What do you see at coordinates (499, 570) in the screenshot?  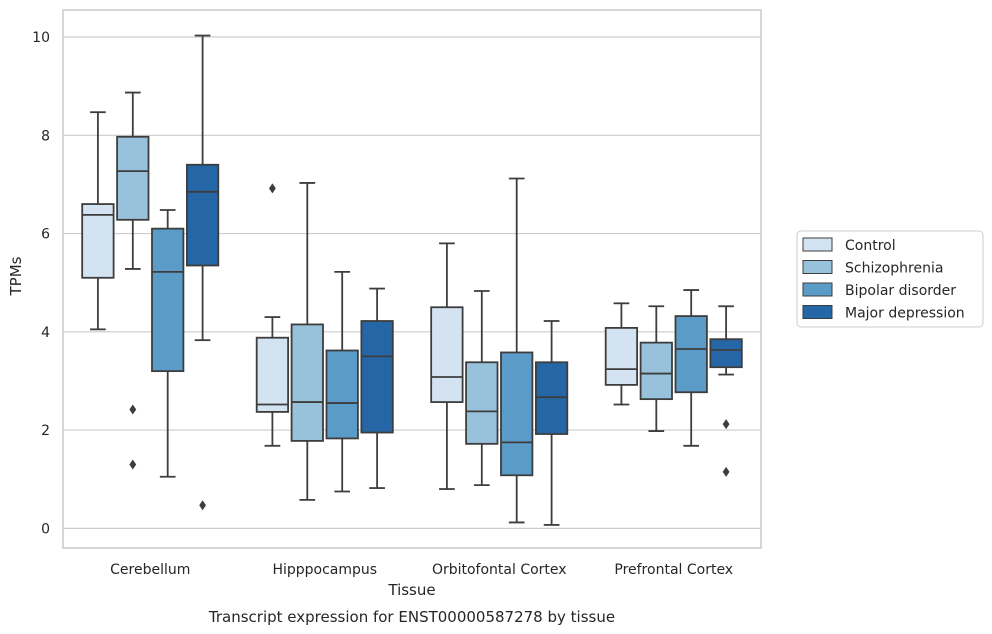 I see `x-tick-label: Orbitofontal Cortex` at bounding box center [499, 570].